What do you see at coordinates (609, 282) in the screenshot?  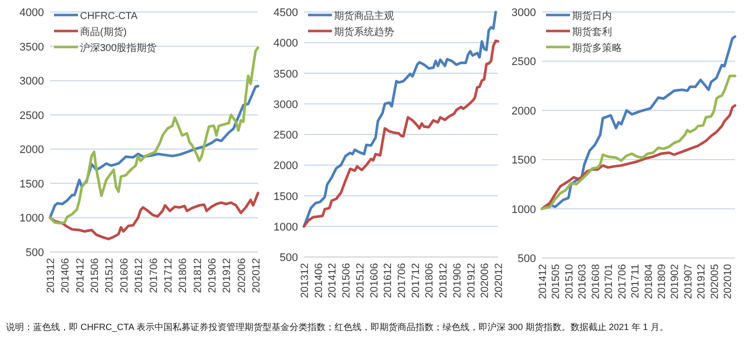 I see `x-tick-label: 201701` at bounding box center [609, 282].